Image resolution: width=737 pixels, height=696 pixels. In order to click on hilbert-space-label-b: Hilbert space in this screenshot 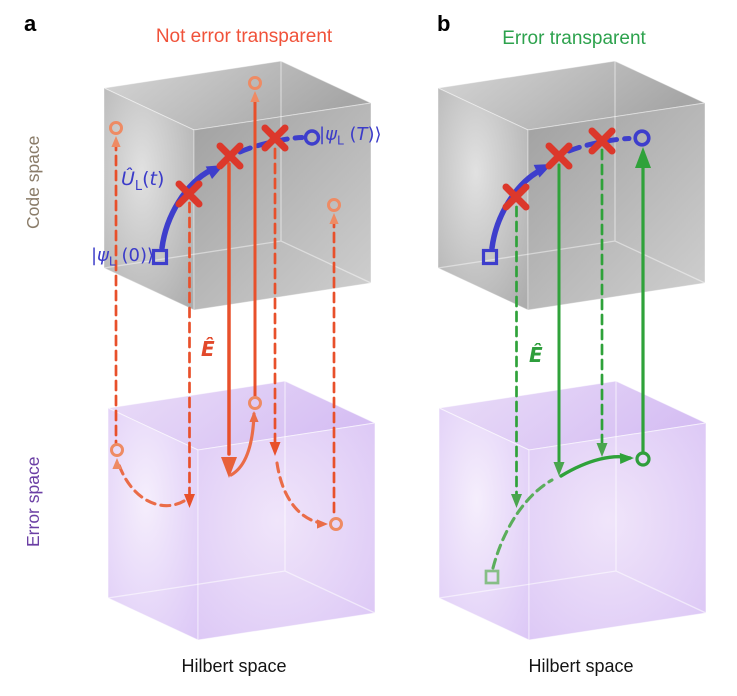, I will do `click(581, 666)`.